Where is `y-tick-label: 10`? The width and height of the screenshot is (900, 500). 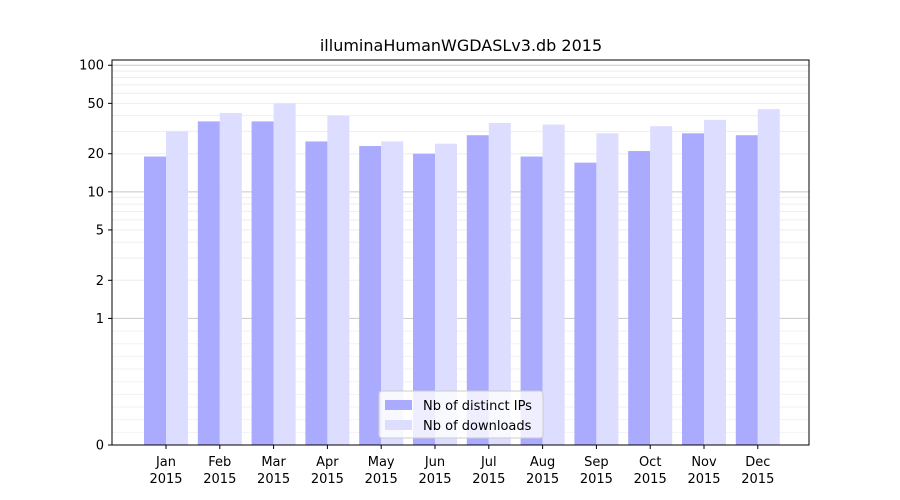
y-tick-label: 10 is located at coordinates (95, 192).